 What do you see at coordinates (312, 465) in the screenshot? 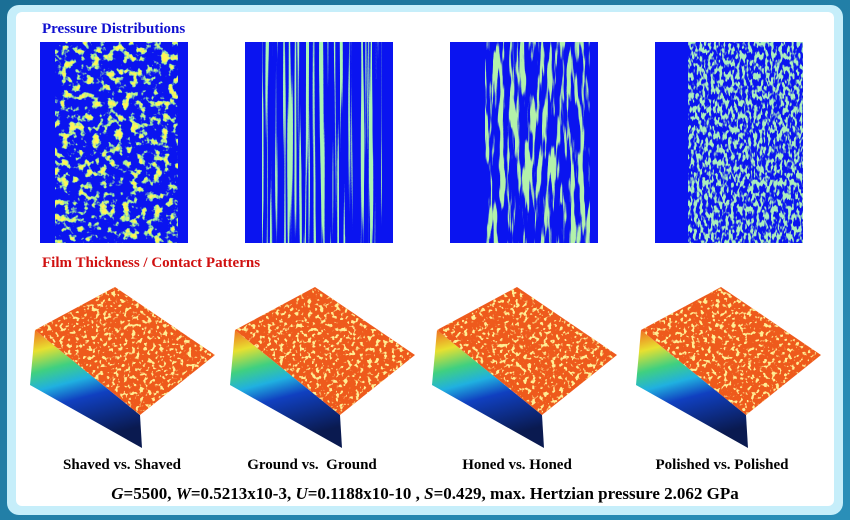
I see `caption: Ground vs. Ground` at bounding box center [312, 465].